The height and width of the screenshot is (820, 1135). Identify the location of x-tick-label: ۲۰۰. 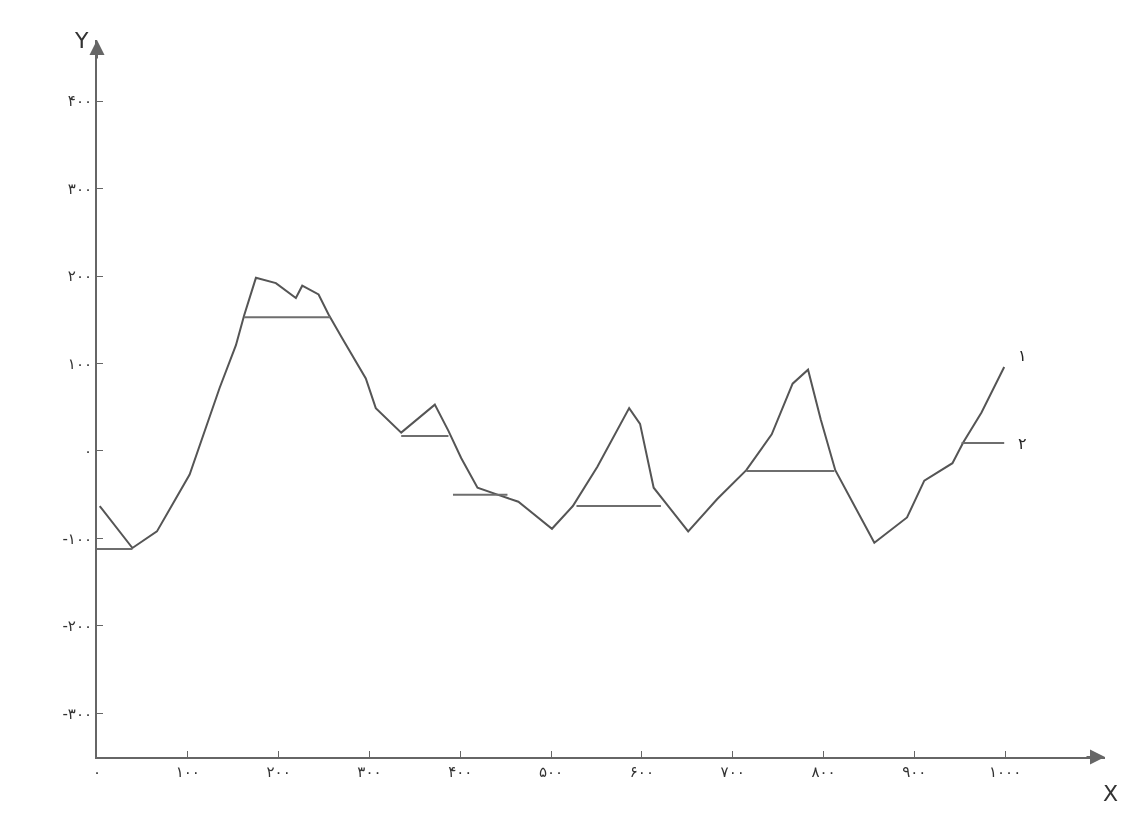
(278, 772).